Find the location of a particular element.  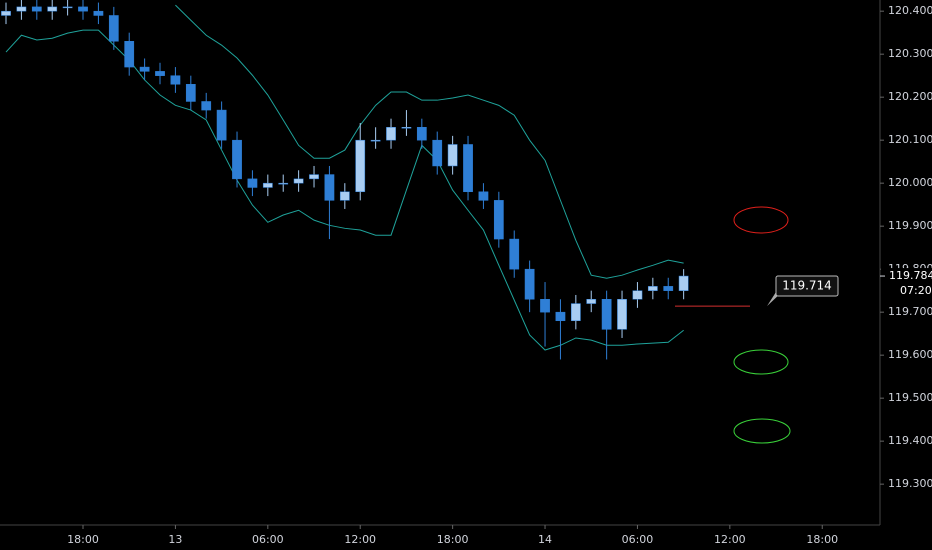

y-tick-label: 119.600 is located at coordinates (910, 354).